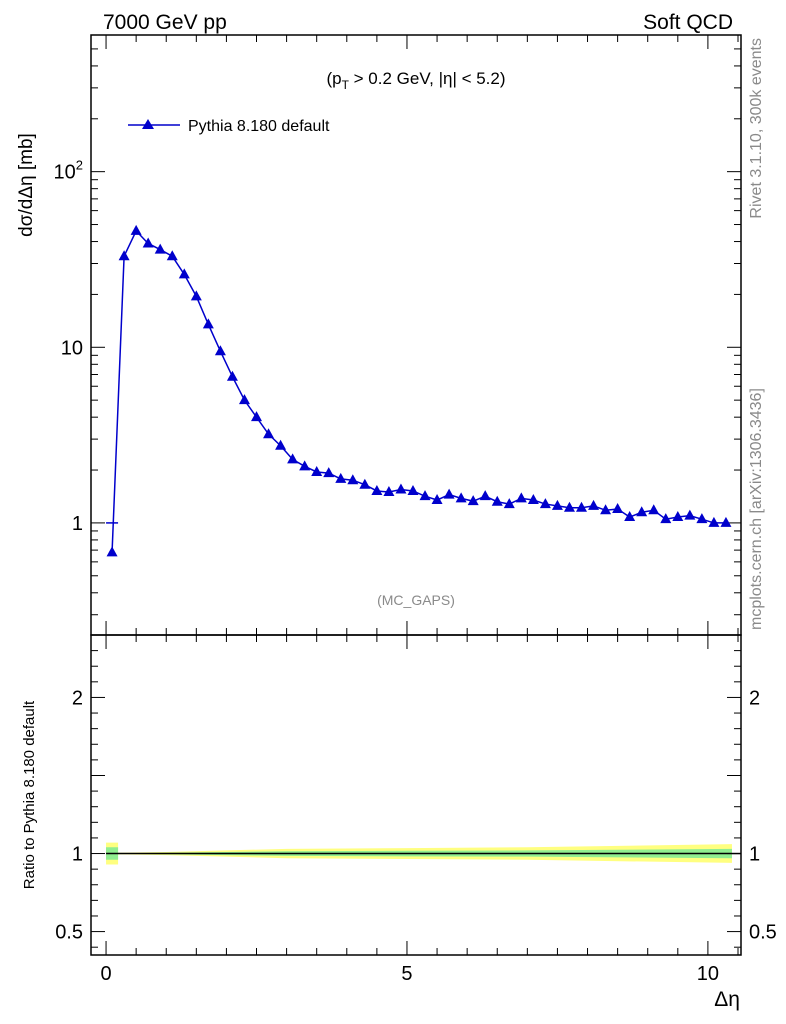  What do you see at coordinates (754, 698) in the screenshot?
I see `ratio-y-tick-label-right: 2` at bounding box center [754, 698].